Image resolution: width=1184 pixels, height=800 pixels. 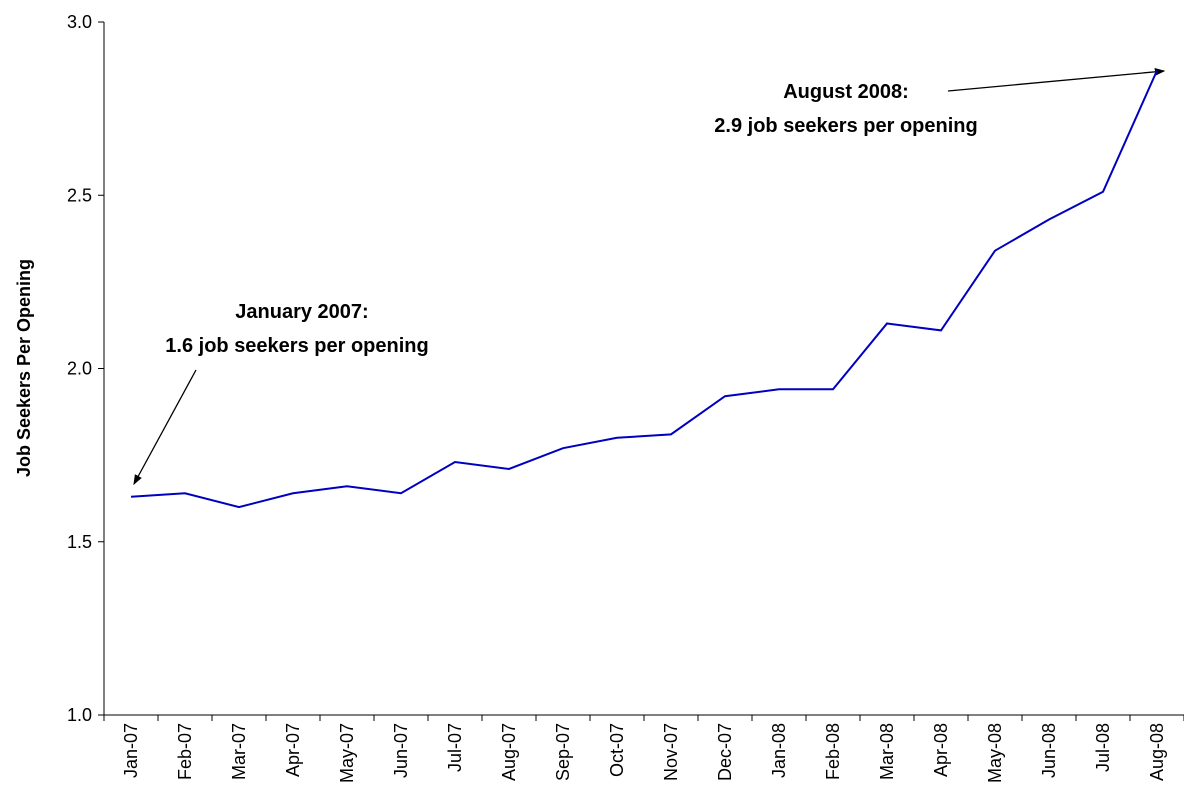 What do you see at coordinates (24, 368) in the screenshot?
I see `y-axis-label: Job Seekers Per Opening` at bounding box center [24, 368].